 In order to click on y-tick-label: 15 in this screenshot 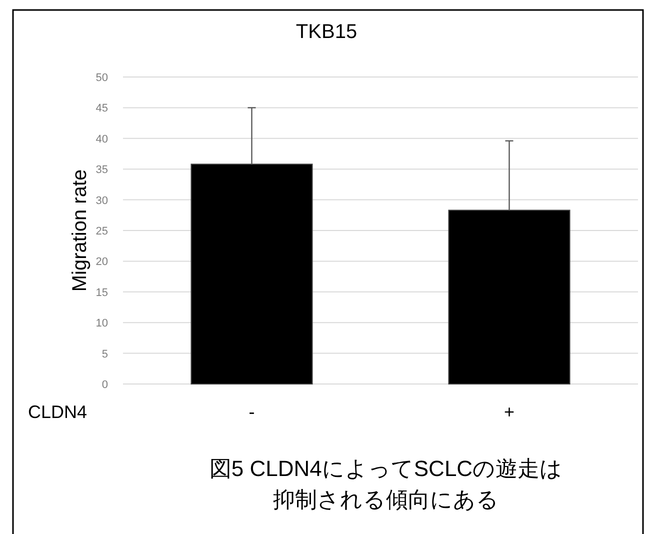, I will do `click(102, 292)`.